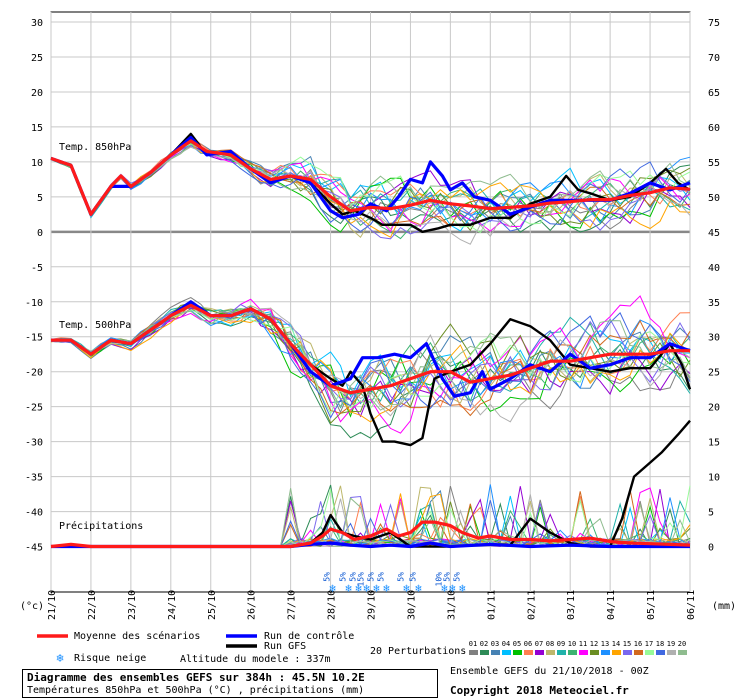 The image size is (740, 700). Describe the element at coordinates (691, 605) in the screenshot. I see `x-tick-label: 06/11` at that location.